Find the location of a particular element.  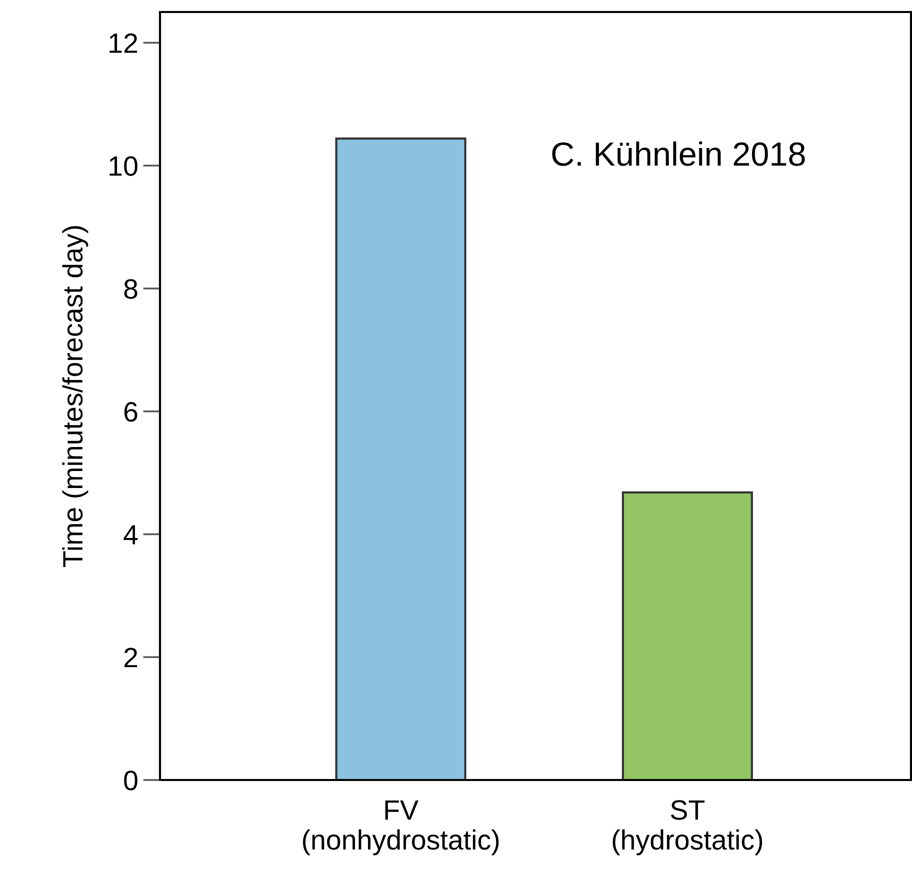

x-tick-label: FV (nonhydrostatic) is located at coordinates (400, 828).